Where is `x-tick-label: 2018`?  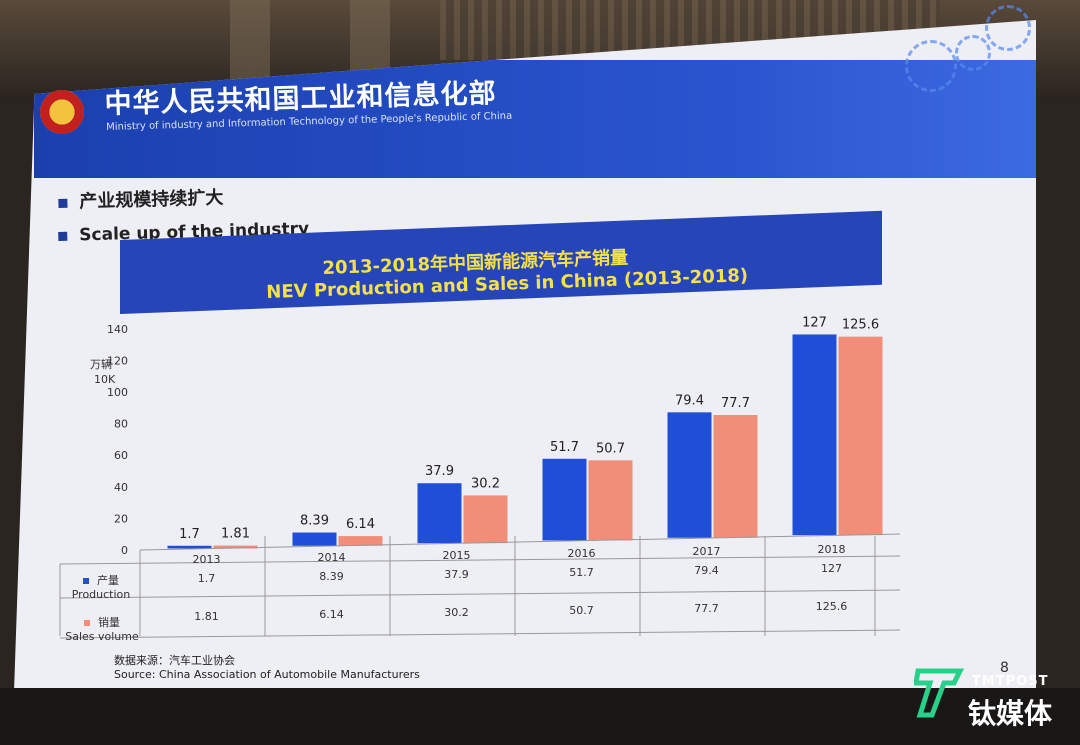
x-tick-label: 2018 is located at coordinates (832, 549).